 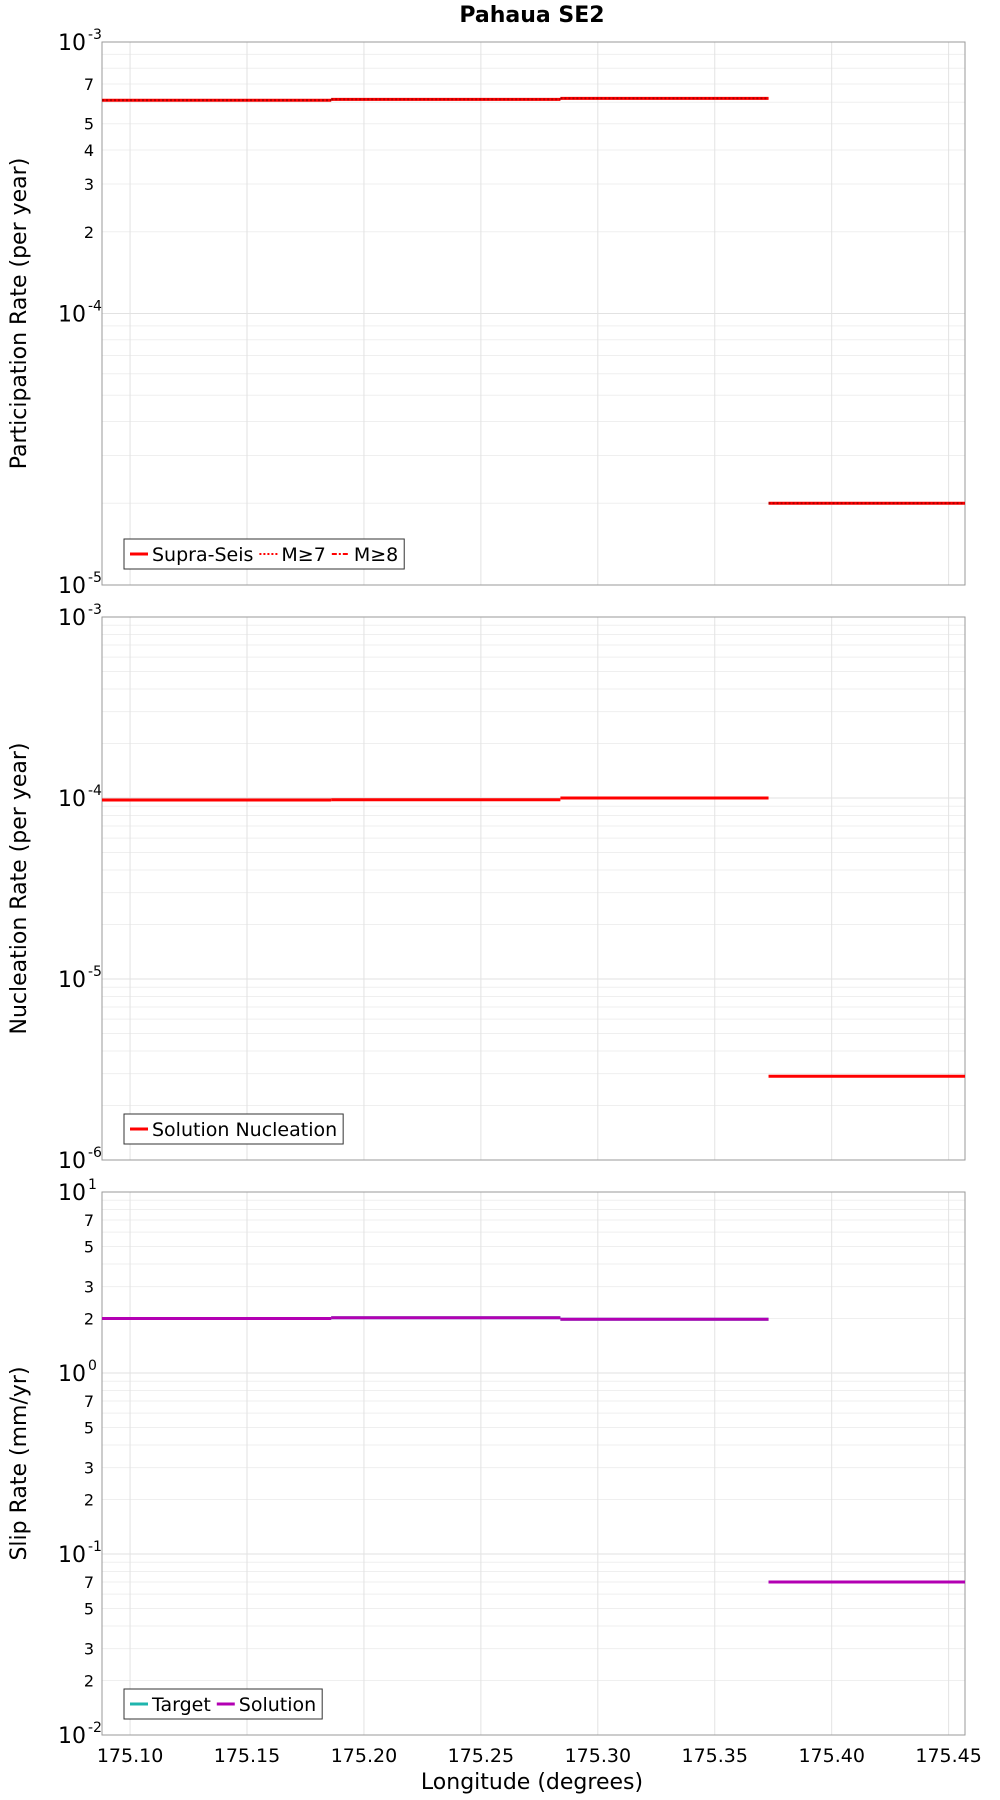 I want to click on y-tick-exponent: -1, so click(x=95, y=1547).